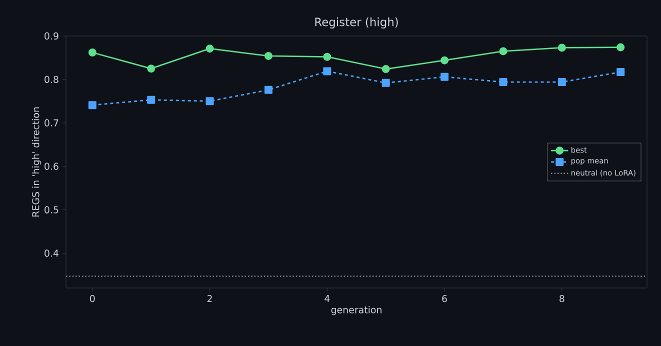 This screenshot has height=346, width=661. Describe the element at coordinates (562, 298) in the screenshot. I see `x-tick-label: 8` at that location.